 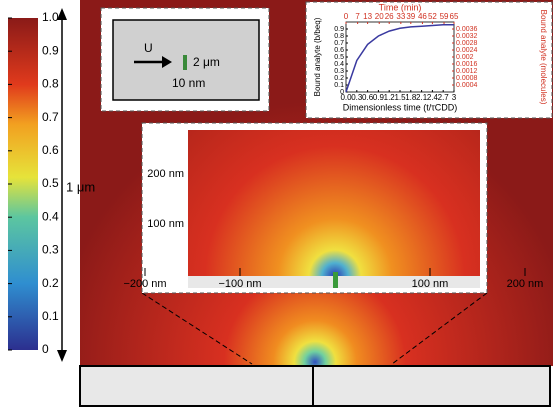 I want to click on y-tick-label: 0.5, so click(x=339, y=57).